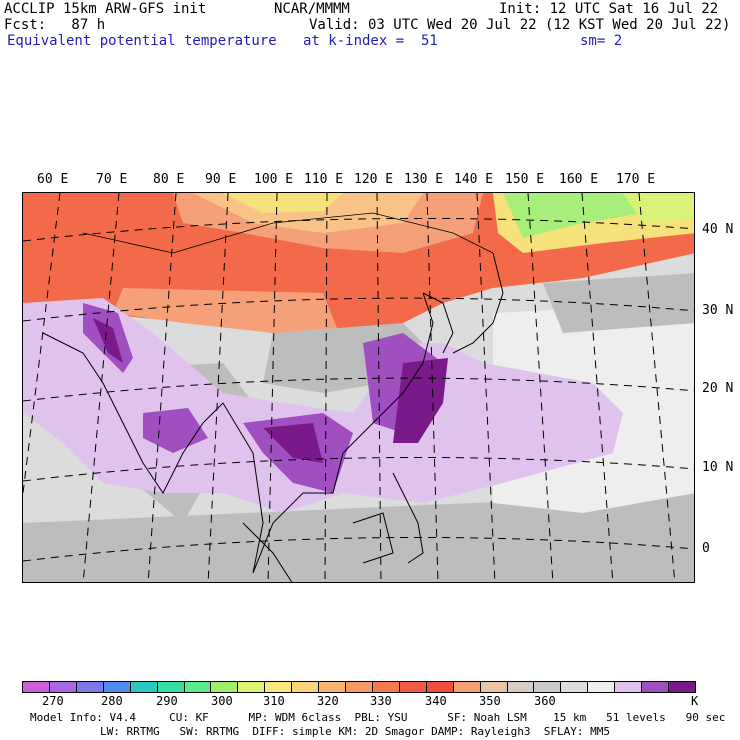 The height and width of the screenshot is (740, 740). What do you see at coordinates (381, 701) in the screenshot?
I see `colorbar-label-330: 330` at bounding box center [381, 701].